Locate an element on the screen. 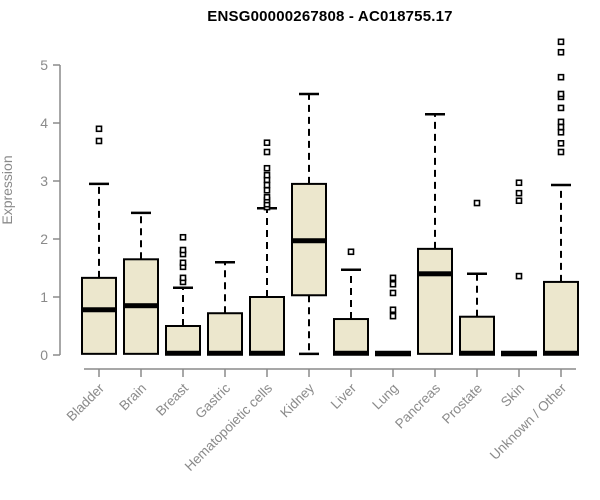  y-tick-label: 1 is located at coordinates (44, 297).